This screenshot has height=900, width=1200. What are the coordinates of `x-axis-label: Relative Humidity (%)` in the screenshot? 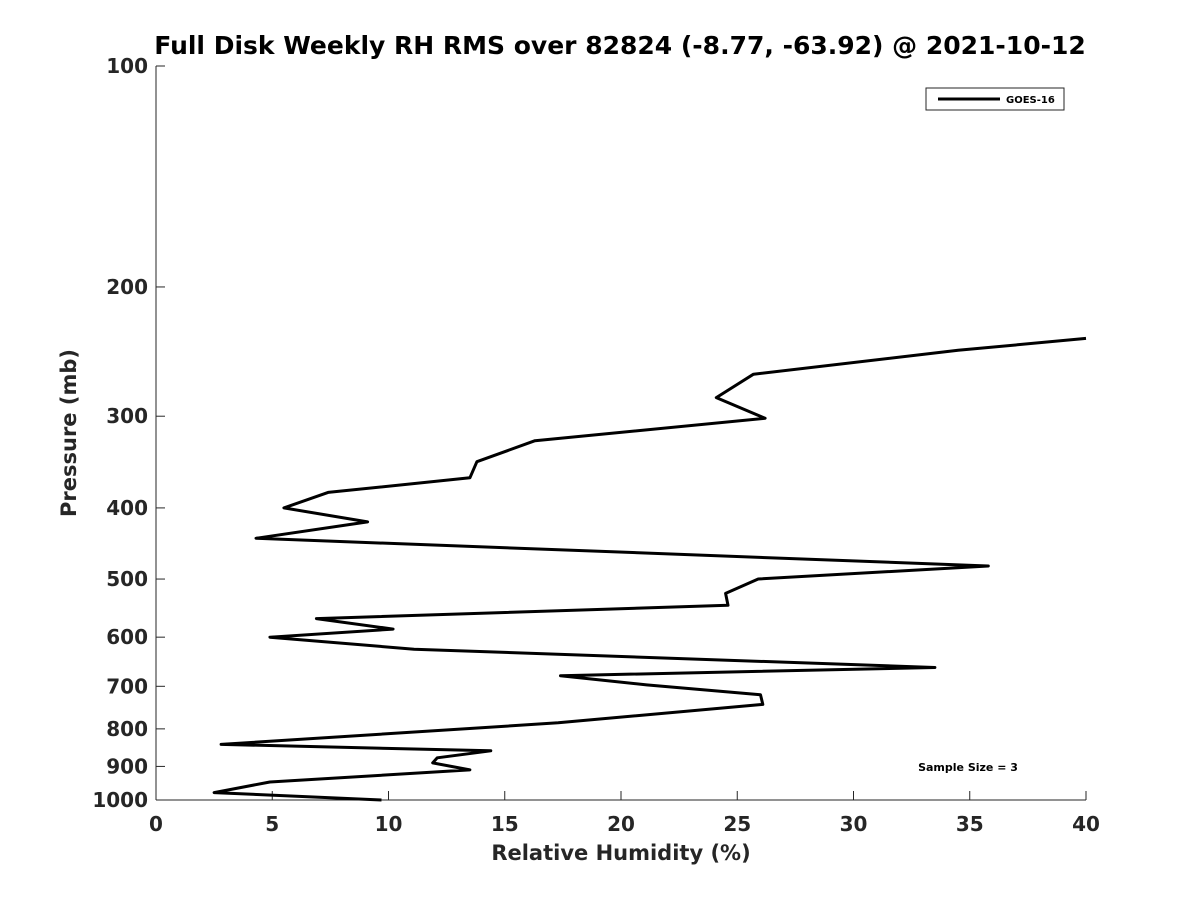 It's located at (620, 853).